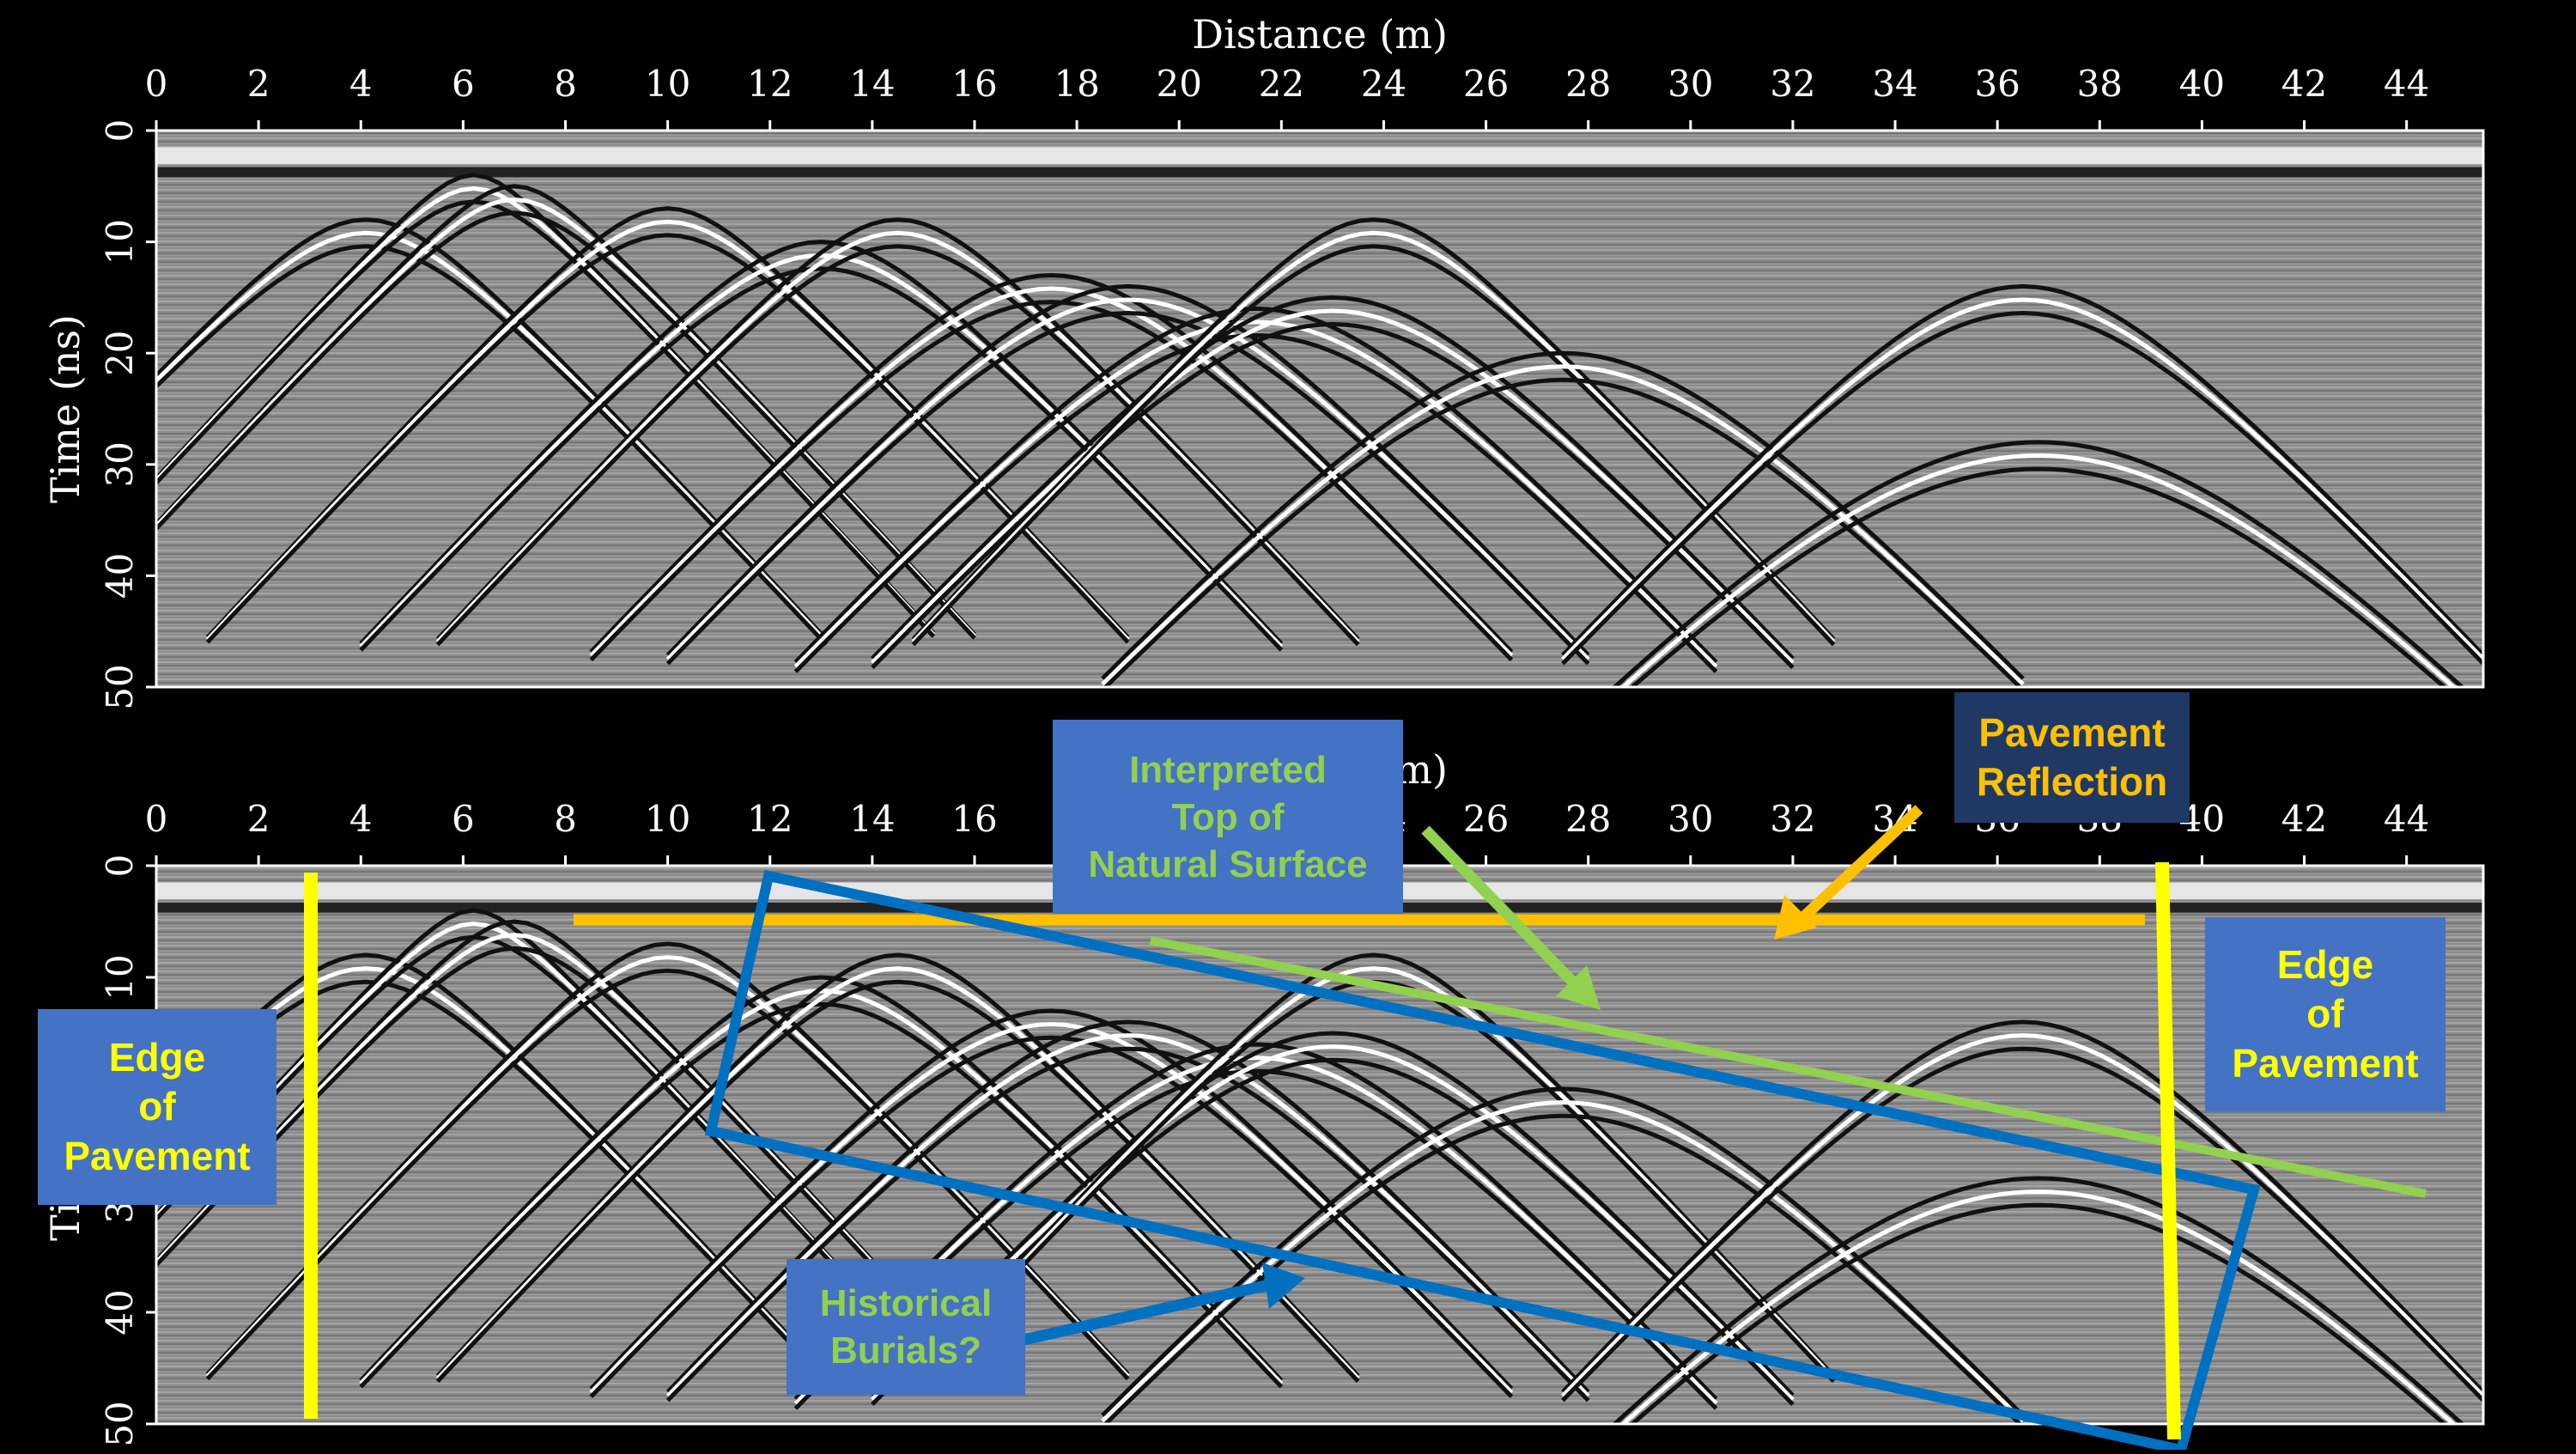 This screenshot has height=1454, width=2576. I want to click on surface-band, so click(1319, 155).